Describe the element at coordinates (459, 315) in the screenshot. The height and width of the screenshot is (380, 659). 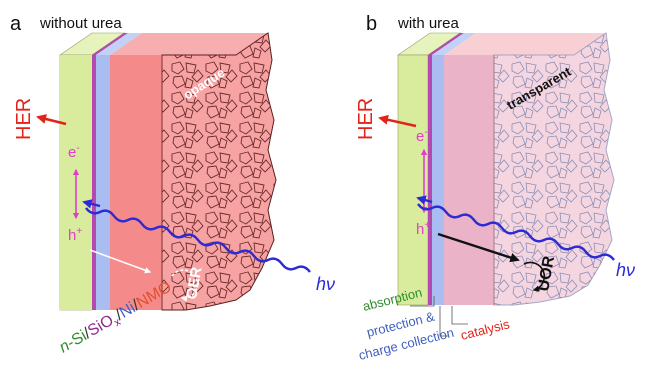
I see `panel-b-catalysis-leader` at that location.